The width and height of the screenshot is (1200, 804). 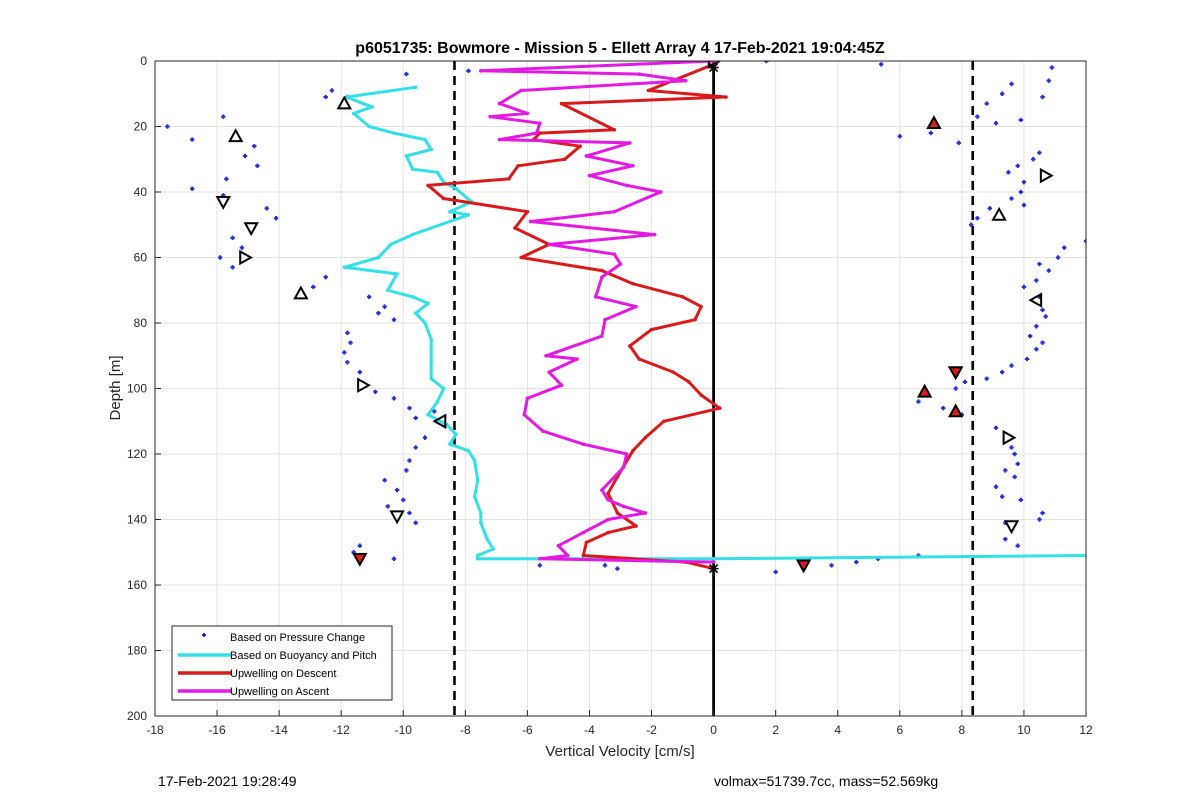 What do you see at coordinates (803, 566) in the screenshot?
I see `triangle-down-filled-marker` at bounding box center [803, 566].